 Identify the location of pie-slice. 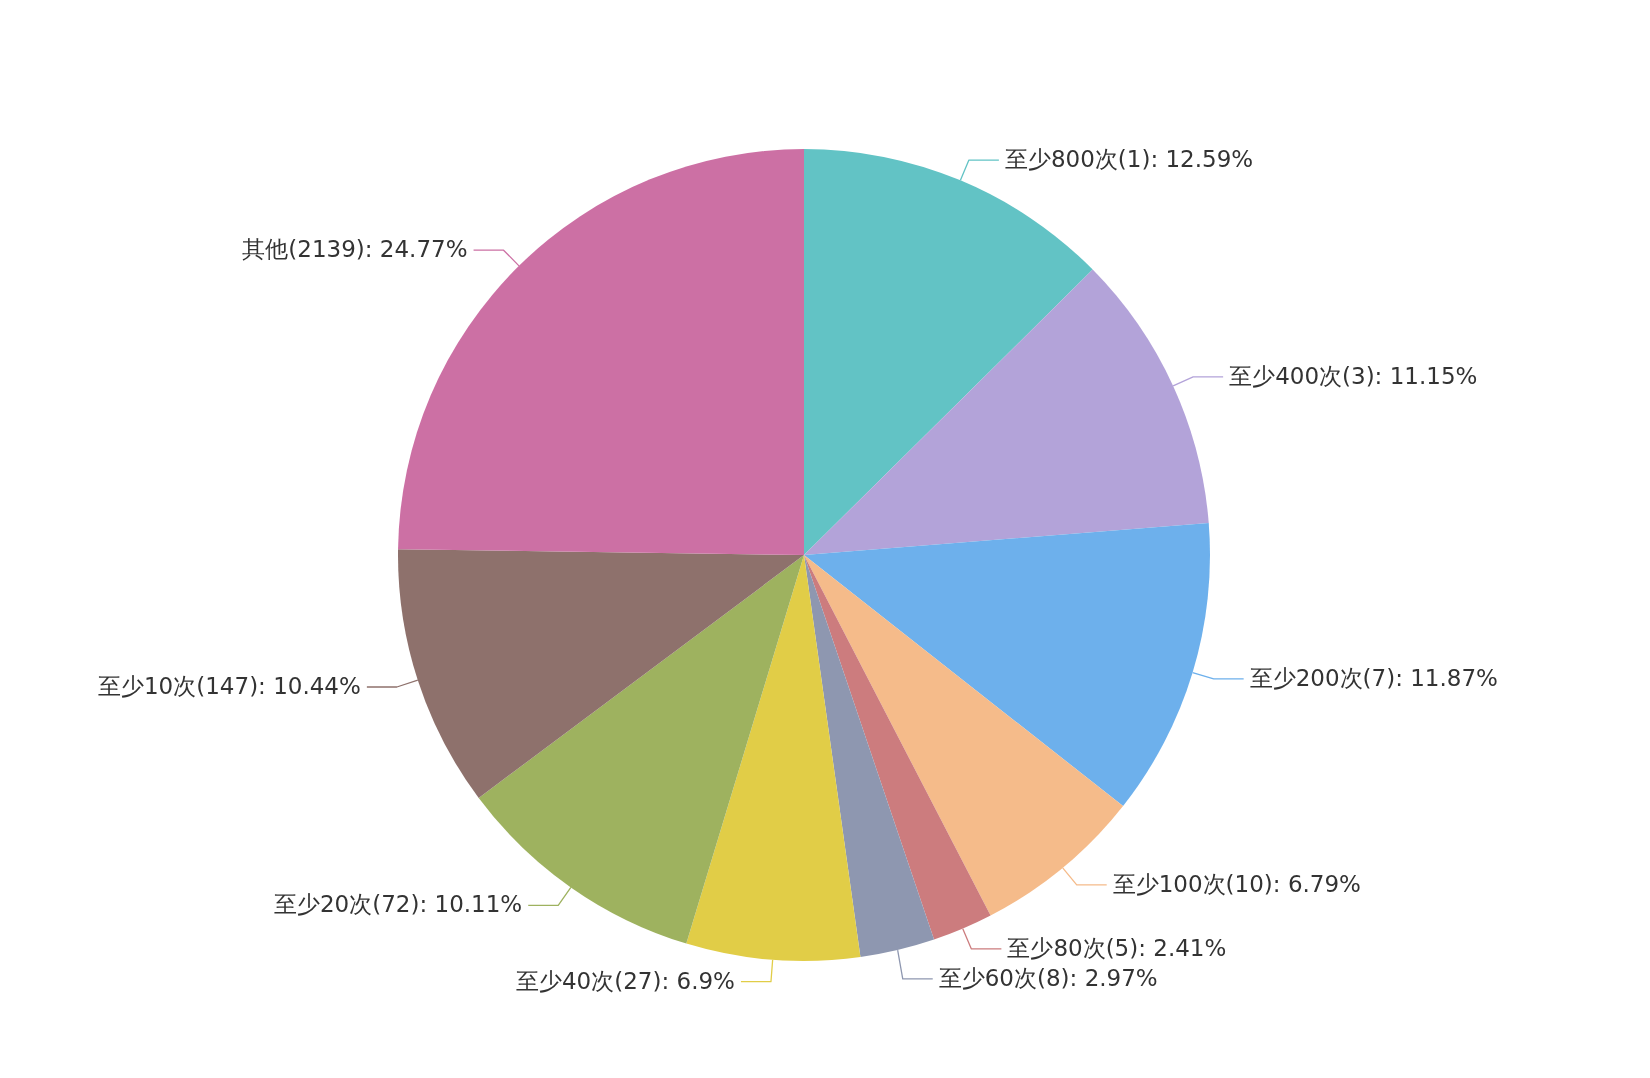
(948, 352).